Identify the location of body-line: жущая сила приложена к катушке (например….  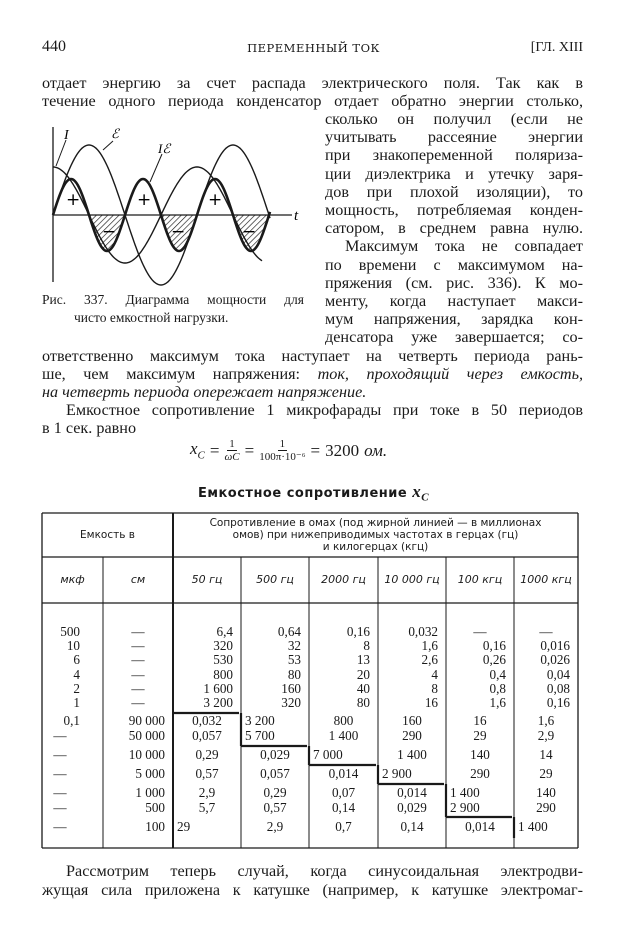
(312, 890).